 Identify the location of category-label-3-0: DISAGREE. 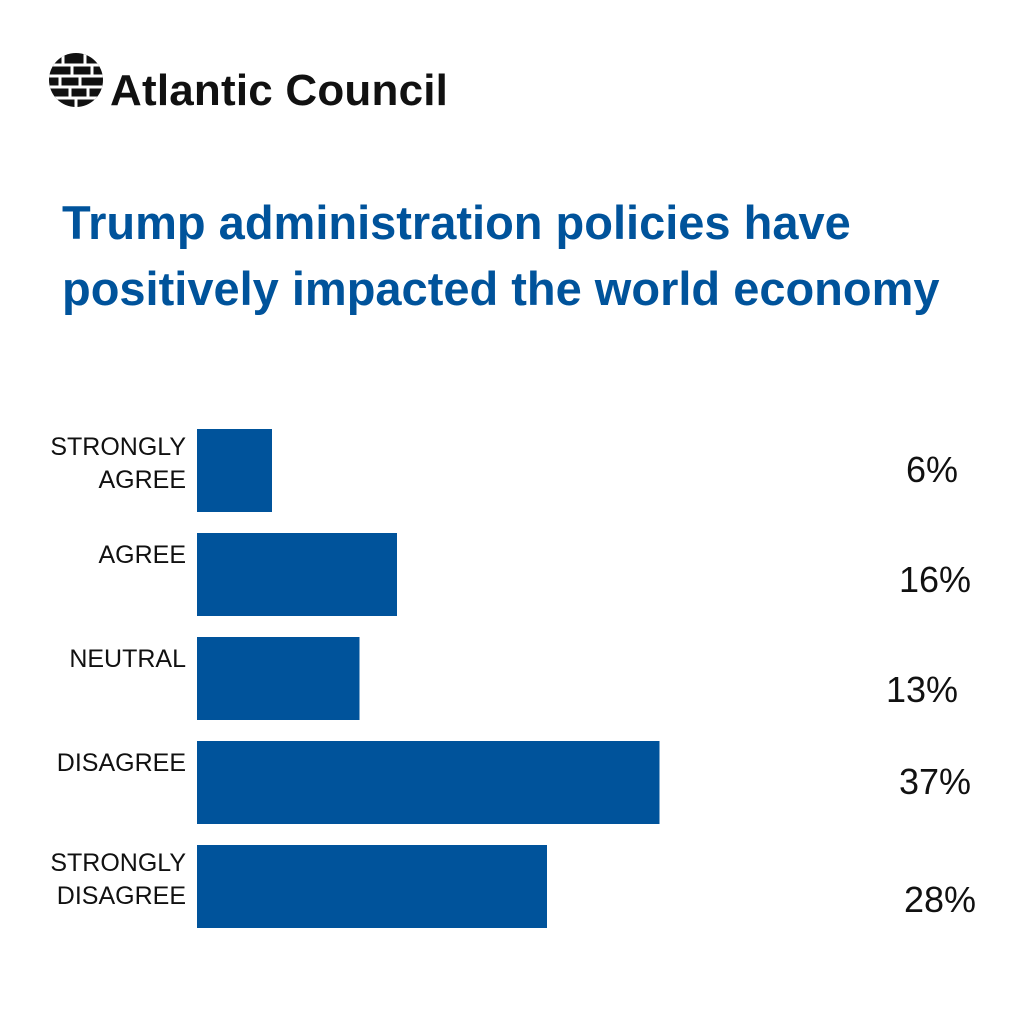
(121, 763).